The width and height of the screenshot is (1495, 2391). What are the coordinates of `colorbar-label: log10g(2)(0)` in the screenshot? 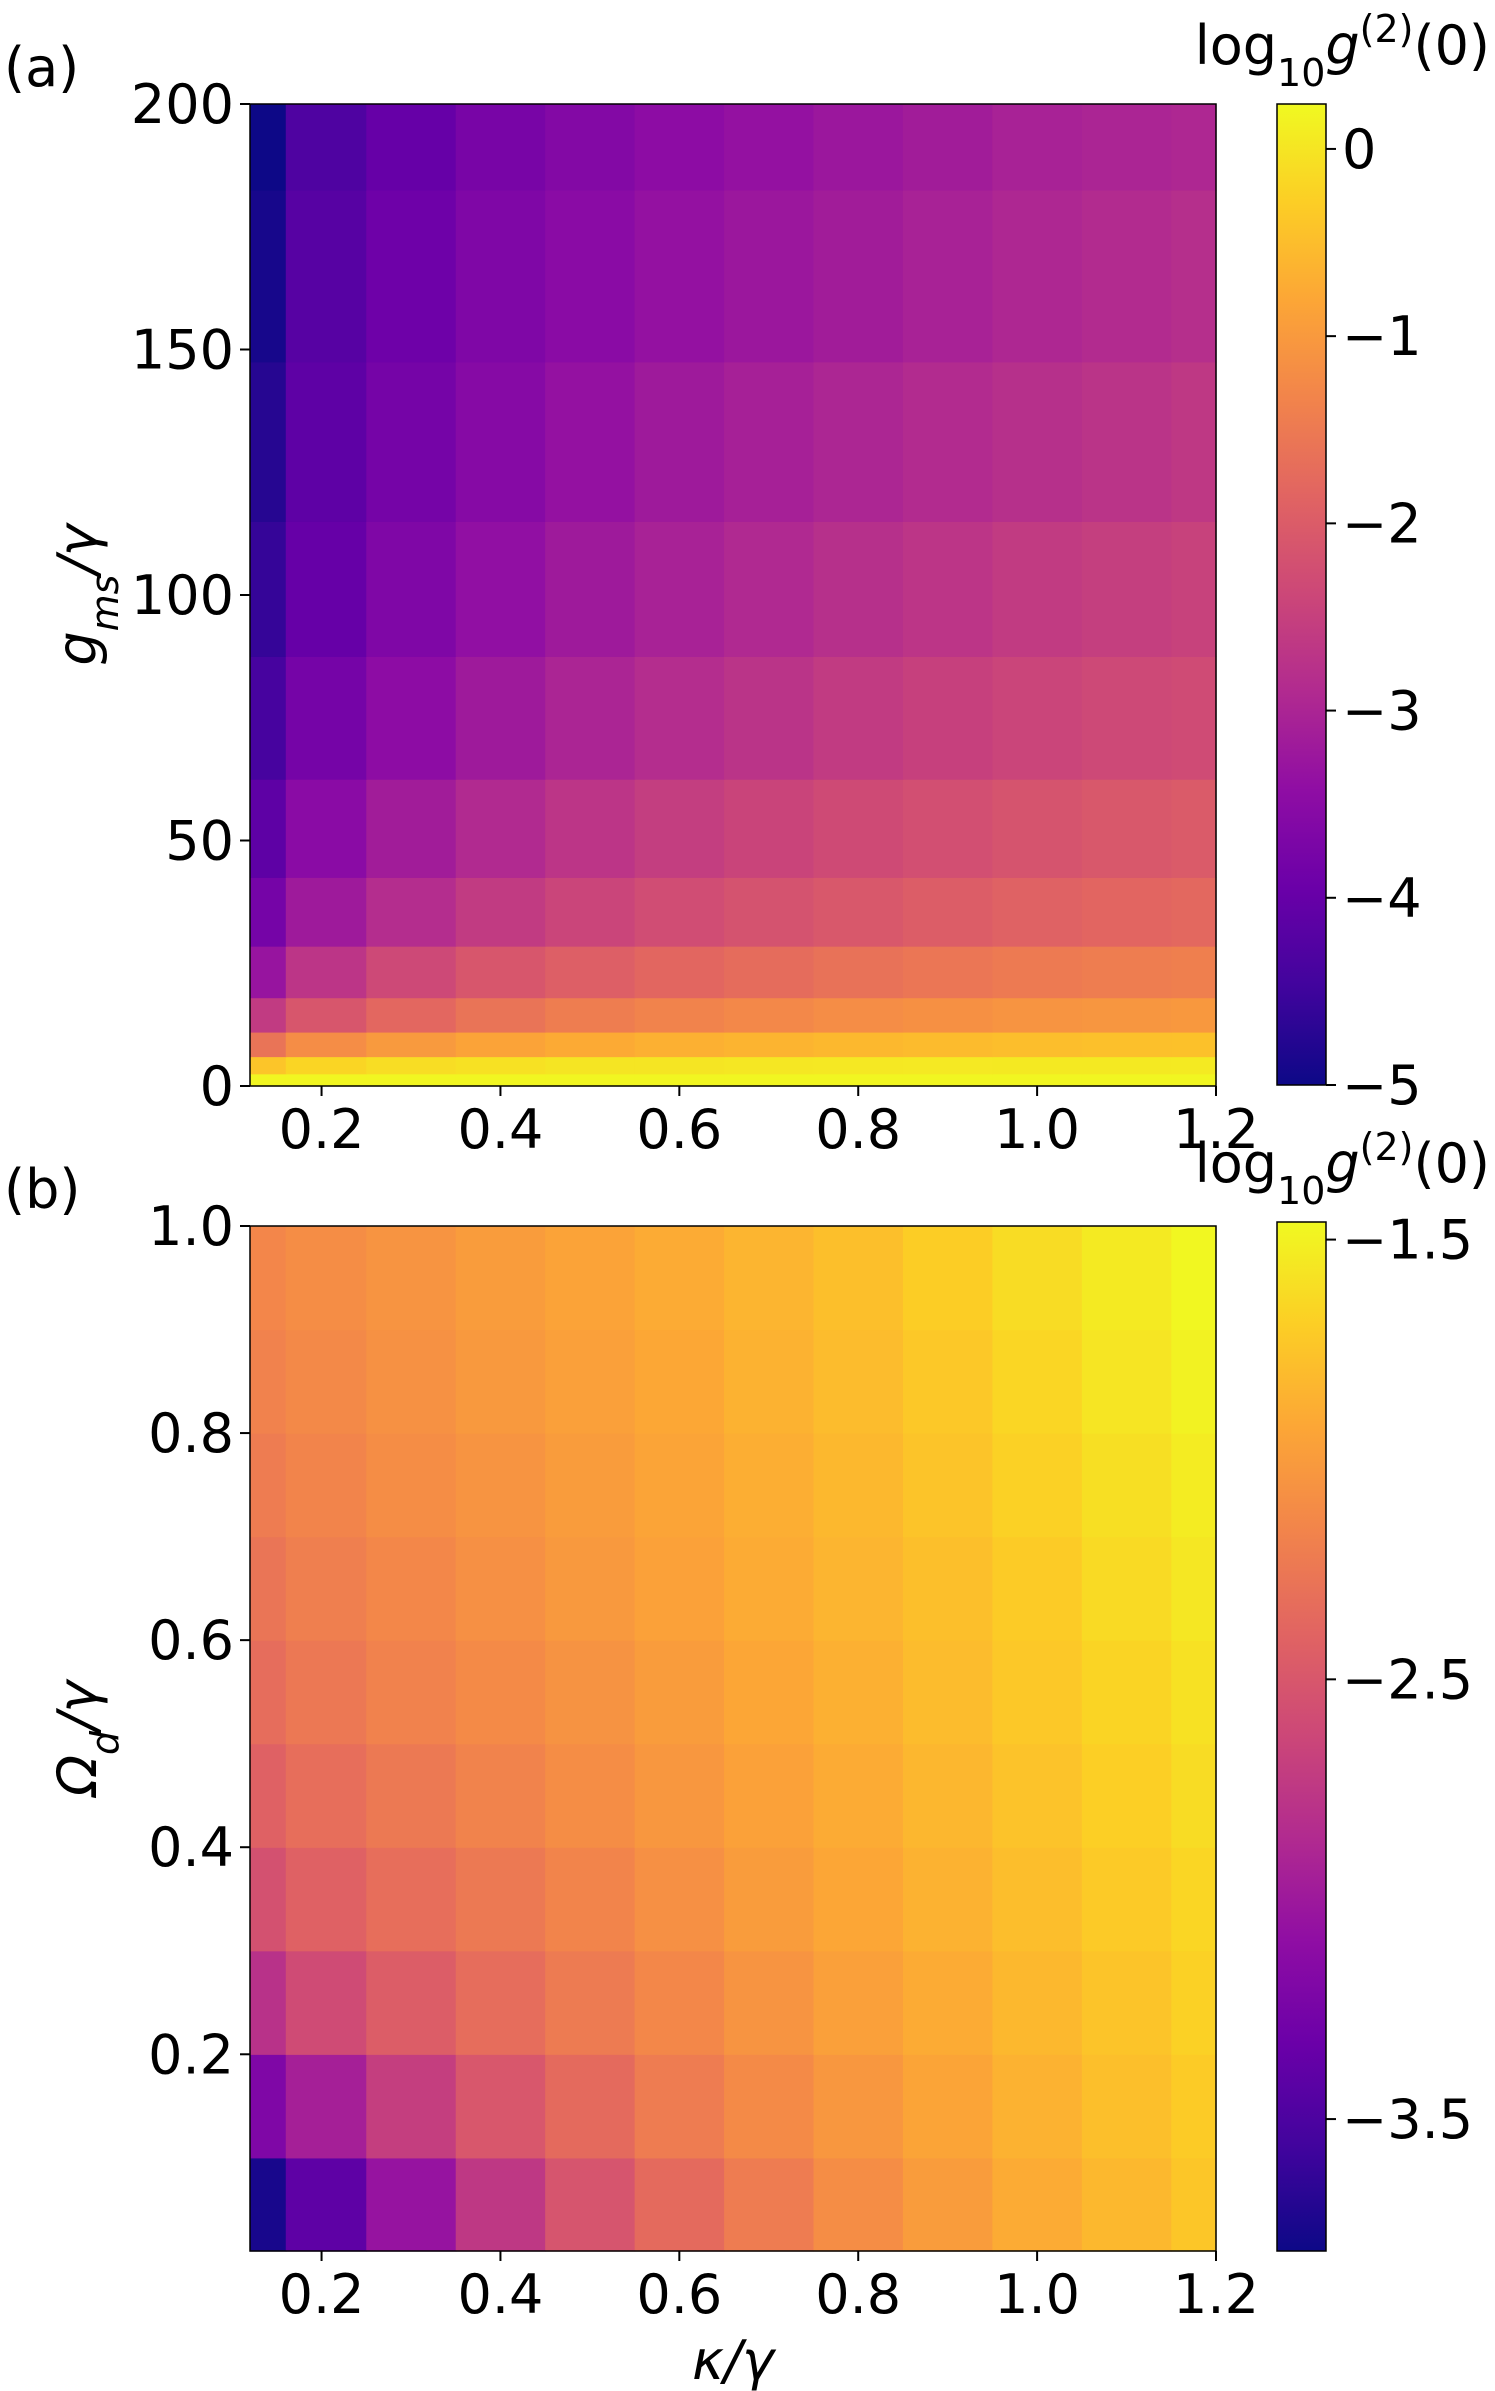 It's located at (1342, 1169).